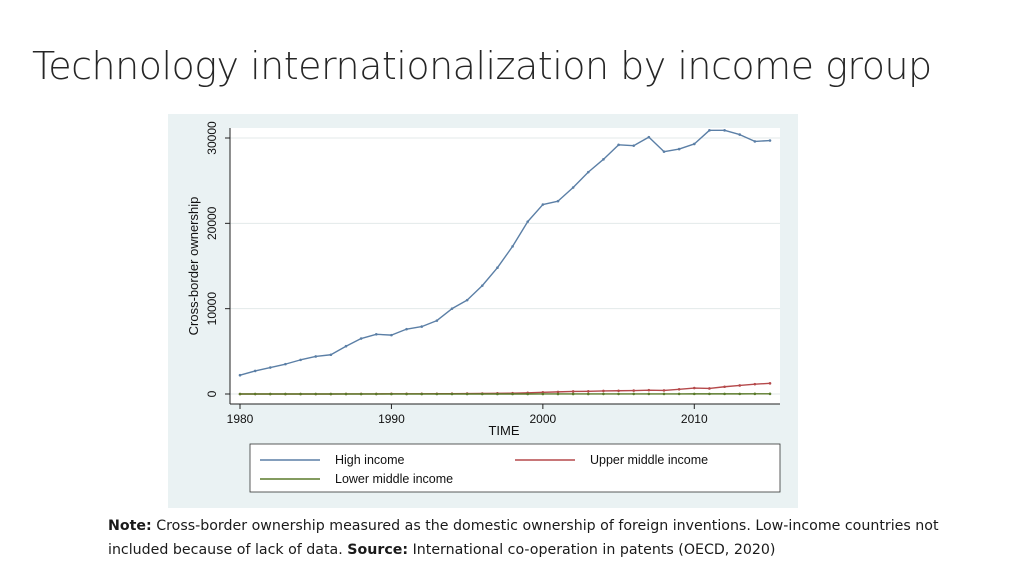  Describe the element at coordinates (391, 419) in the screenshot. I see `x-tick-label-1990: 1990` at that location.